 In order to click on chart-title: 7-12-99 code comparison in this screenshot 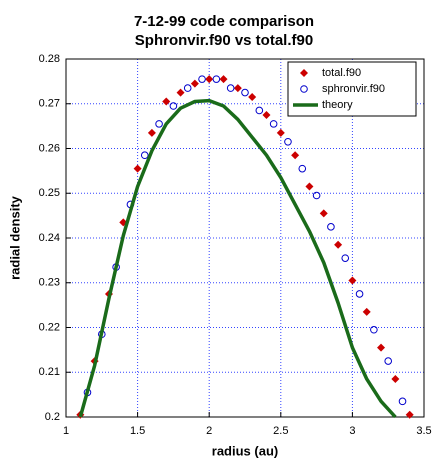, I will do `click(224, 21)`.